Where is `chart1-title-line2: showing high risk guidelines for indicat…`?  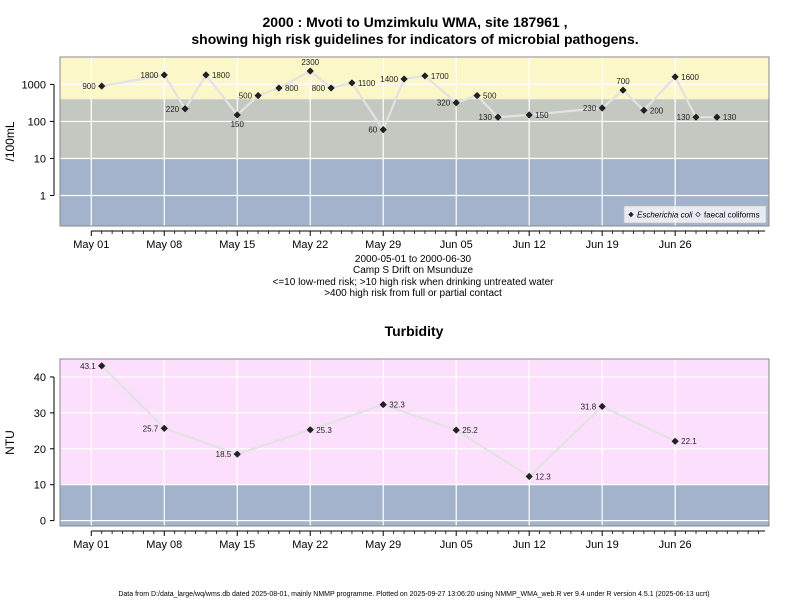 chart1-title-line2: showing high risk guidelines for indicat… is located at coordinates (414, 39).